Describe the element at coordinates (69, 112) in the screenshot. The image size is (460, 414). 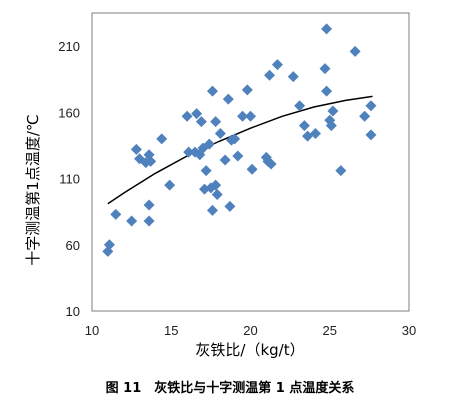
I see `y-tick-label: 160` at that location.